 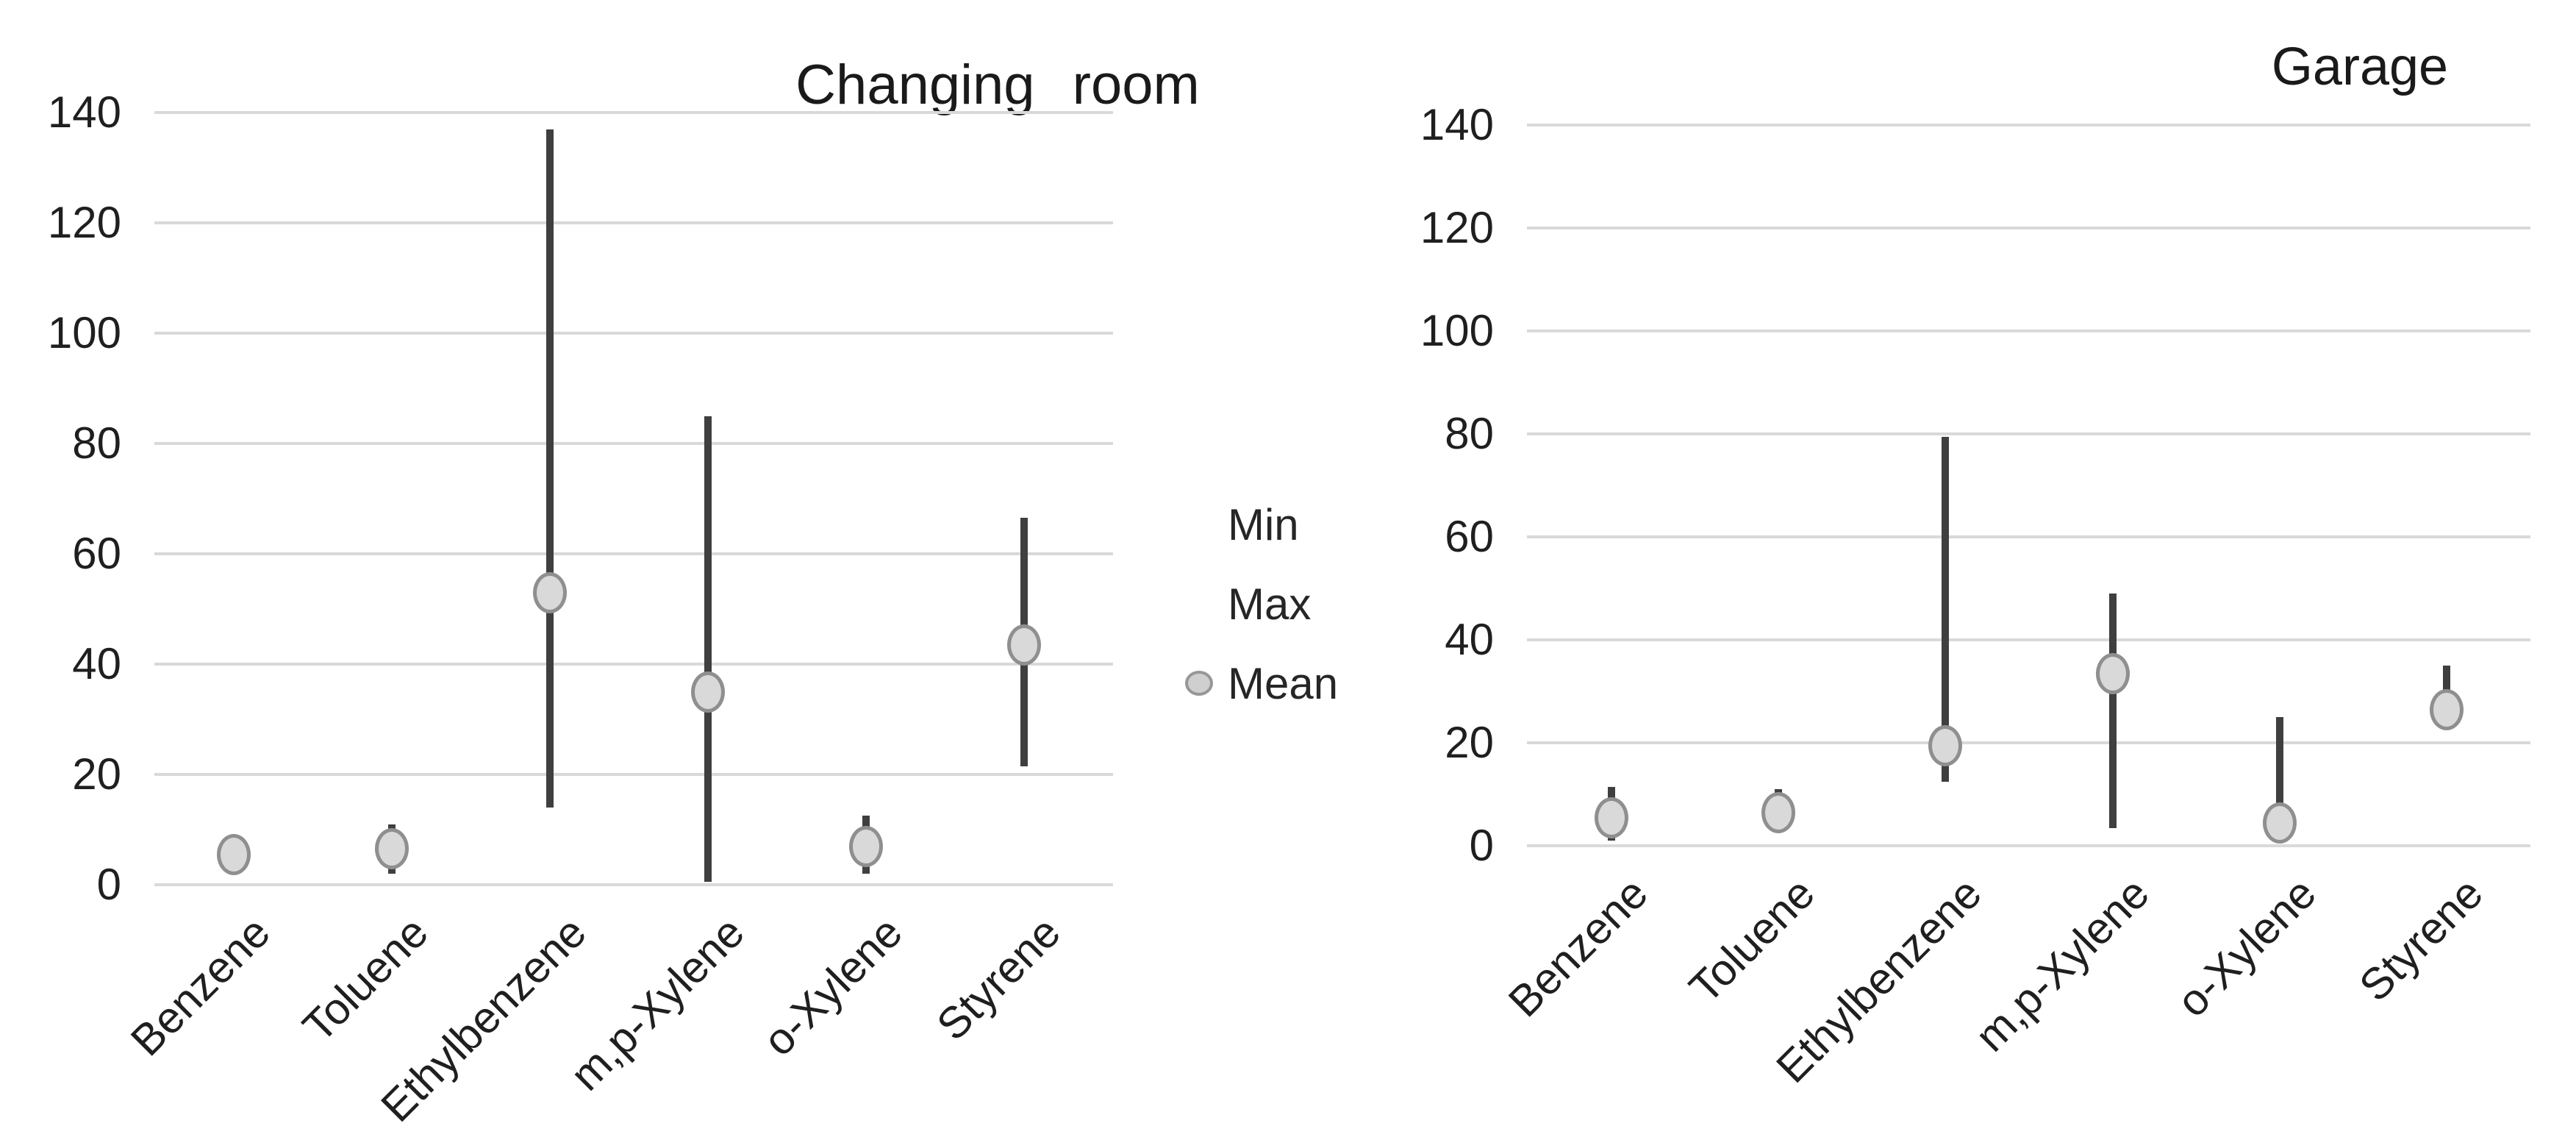 What do you see at coordinates (1270, 604) in the screenshot?
I see `legend-label-max: Max` at bounding box center [1270, 604].